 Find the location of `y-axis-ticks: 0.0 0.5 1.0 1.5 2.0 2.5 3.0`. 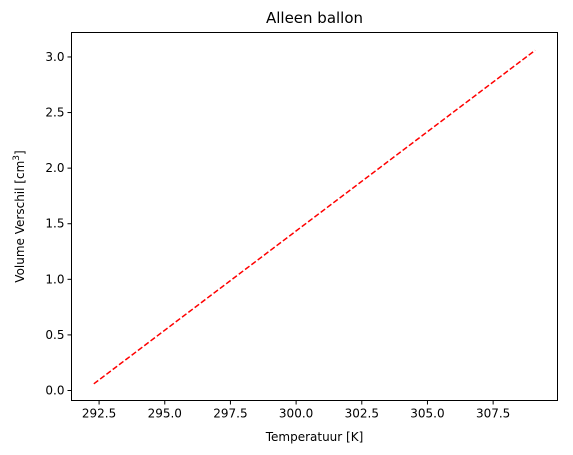

y-axis-ticks: 0.0 0.5 1.0 1.5 2.0 2.5 3.0 is located at coordinates (58, 223).